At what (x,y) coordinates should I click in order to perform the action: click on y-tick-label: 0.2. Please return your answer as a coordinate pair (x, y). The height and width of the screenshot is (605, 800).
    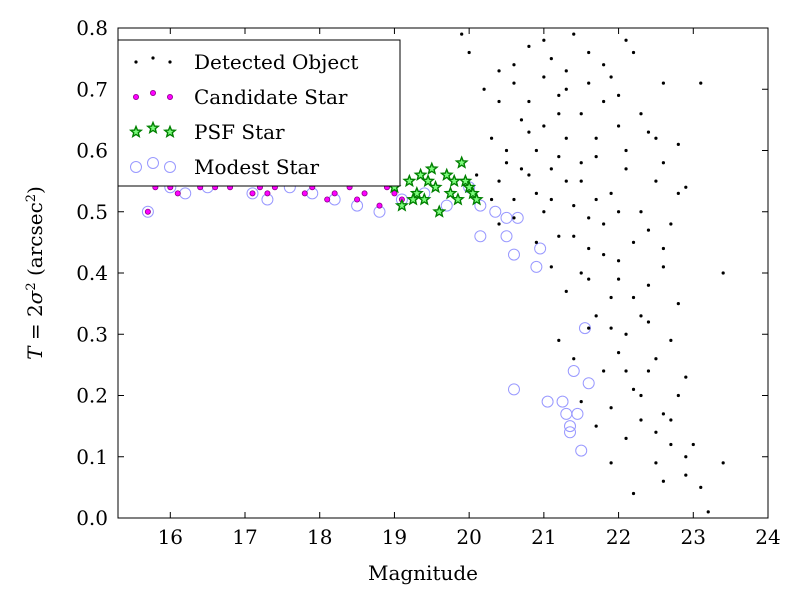
    Looking at the image, I should click on (92, 396).